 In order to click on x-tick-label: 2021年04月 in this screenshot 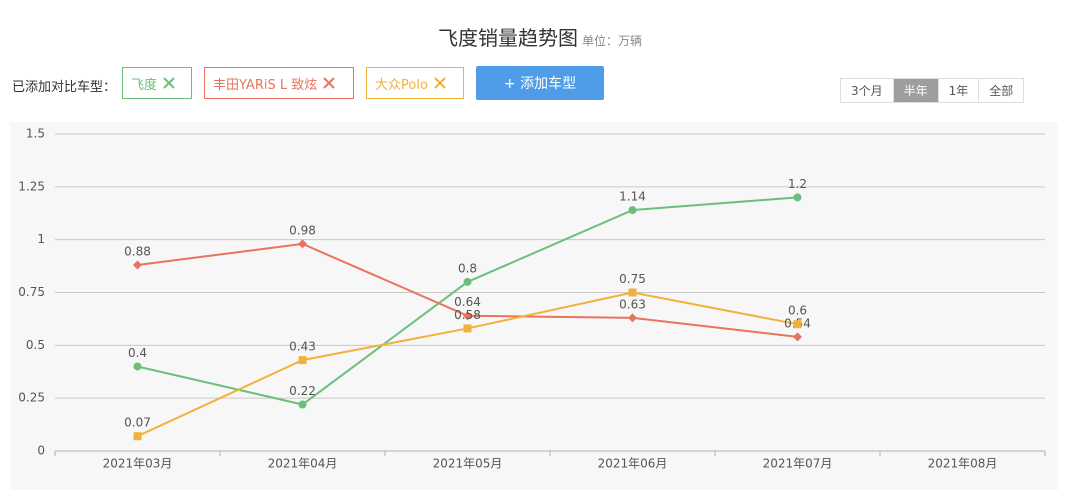, I will do `click(303, 464)`.